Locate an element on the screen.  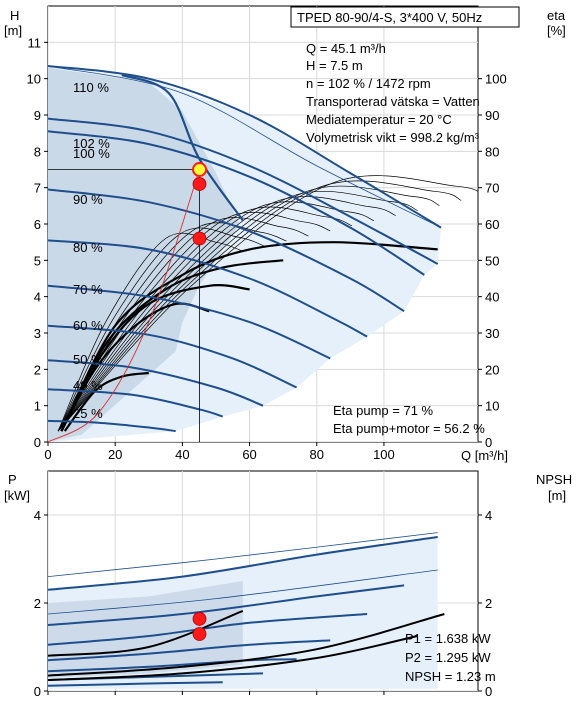
info-p1: P1 = 1.638 kW is located at coordinates (448, 638).